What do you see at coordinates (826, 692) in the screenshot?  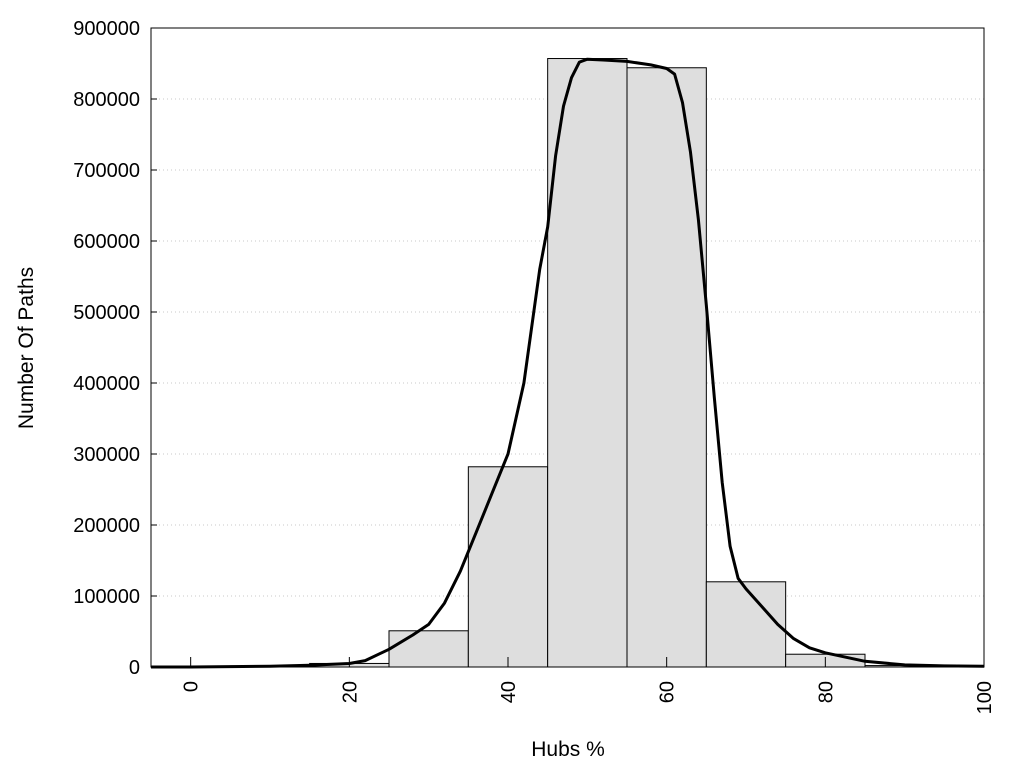 I see `x-tick-label: 80` at bounding box center [826, 692].